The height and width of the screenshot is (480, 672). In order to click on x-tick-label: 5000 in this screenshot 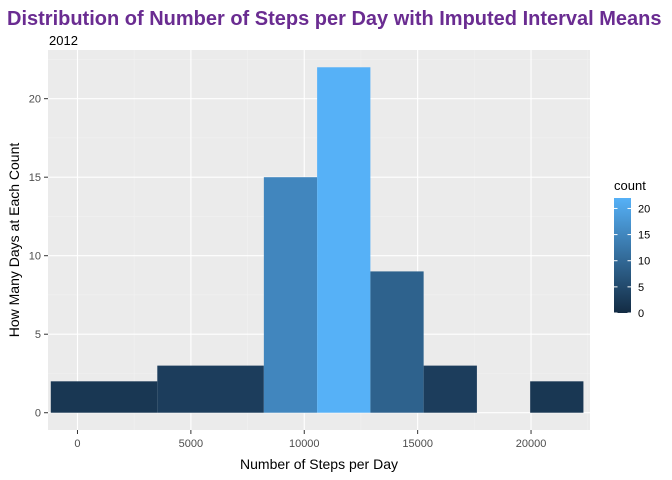, I will do `click(191, 444)`.